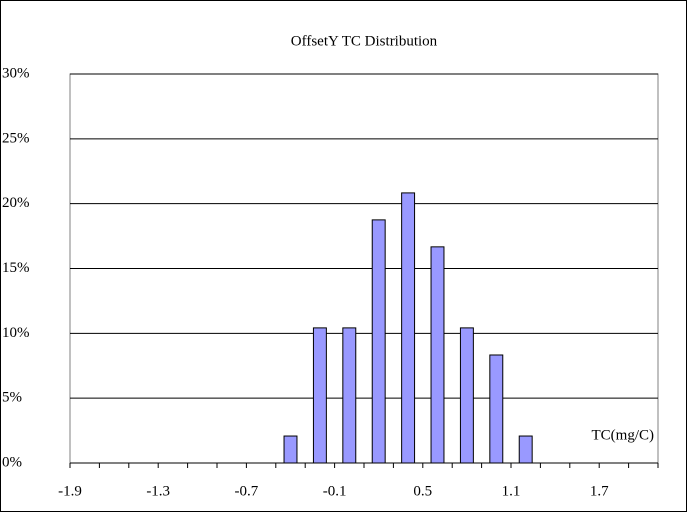  Describe the element at coordinates (12, 398) in the screenshot. I see `y-tick-label: 5%` at that location.